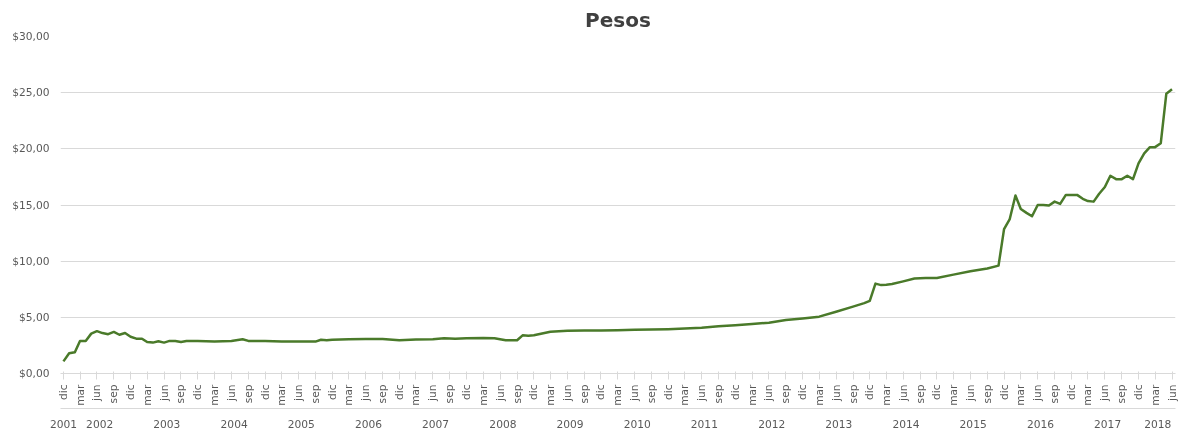 The width and height of the screenshot is (1200, 435). Describe the element at coordinates (1040, 424) in the screenshot. I see `x2-tick-label: 2016` at that location.